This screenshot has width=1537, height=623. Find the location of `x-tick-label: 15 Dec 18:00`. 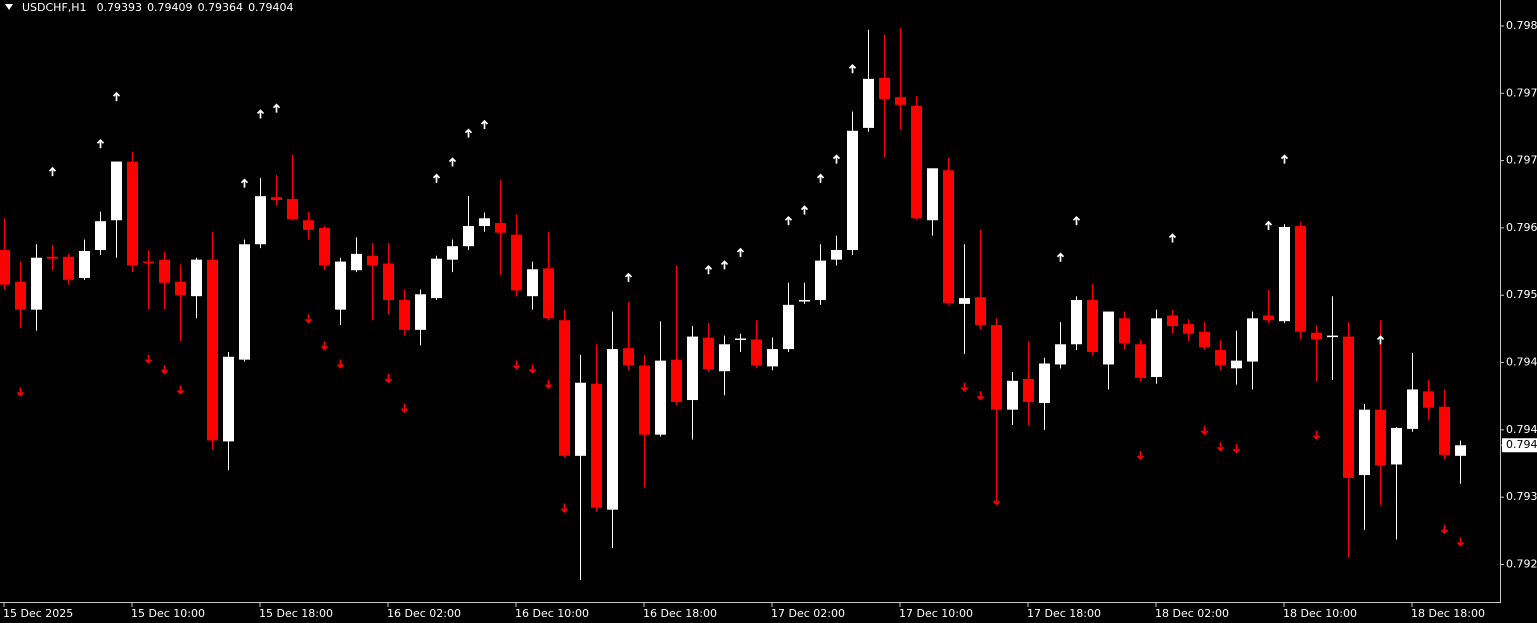

x-tick-label: 15 Dec 18:00 is located at coordinates (296, 613).